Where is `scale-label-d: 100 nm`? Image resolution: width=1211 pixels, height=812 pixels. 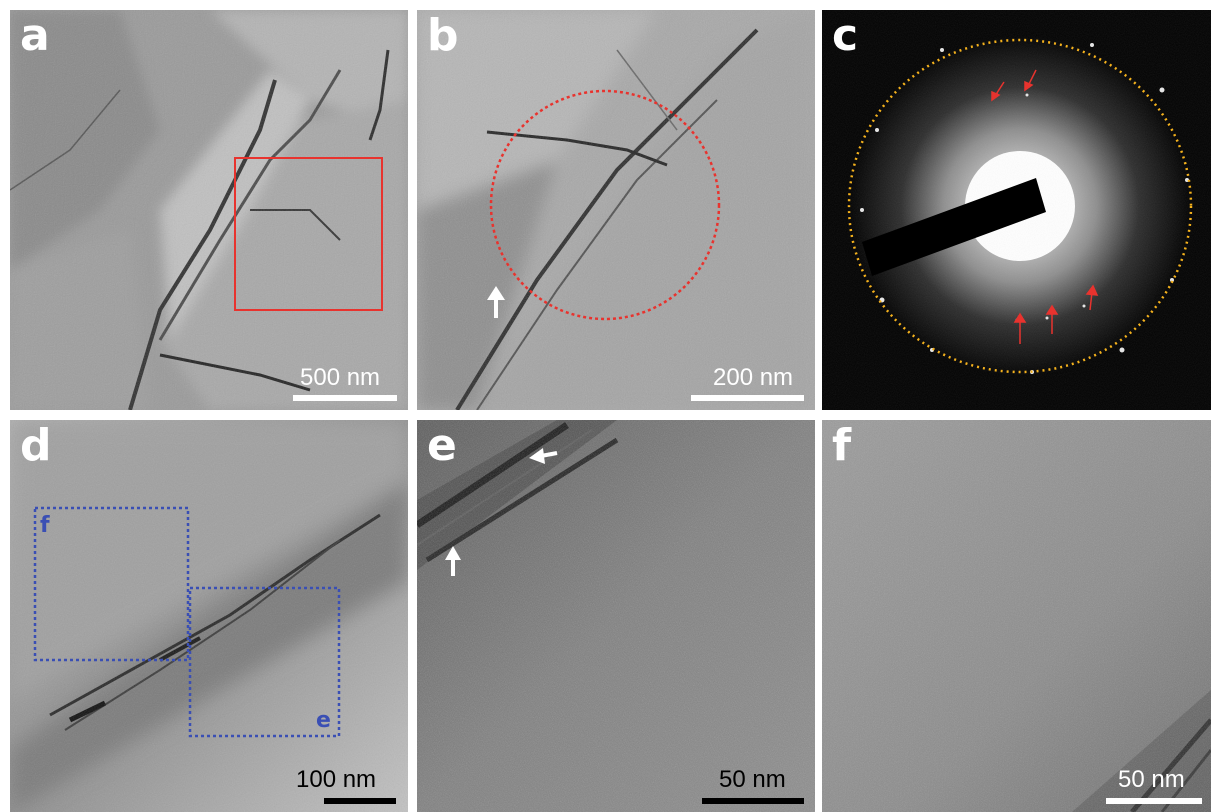 scale-label-d: 100 nm is located at coordinates (336, 779).